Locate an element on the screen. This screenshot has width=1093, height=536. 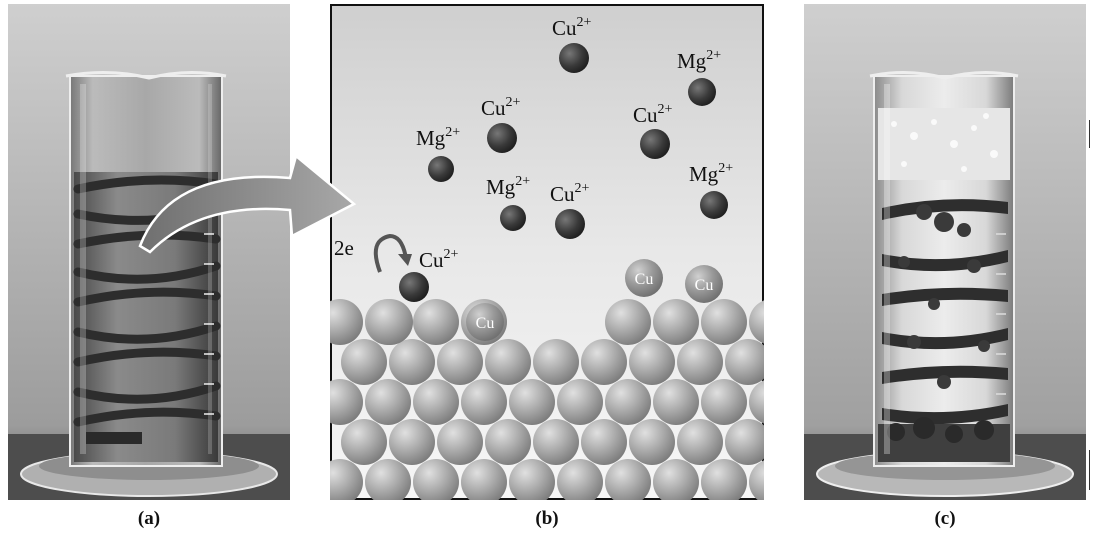
copper-ion-reacting is located at coordinates (414, 287).